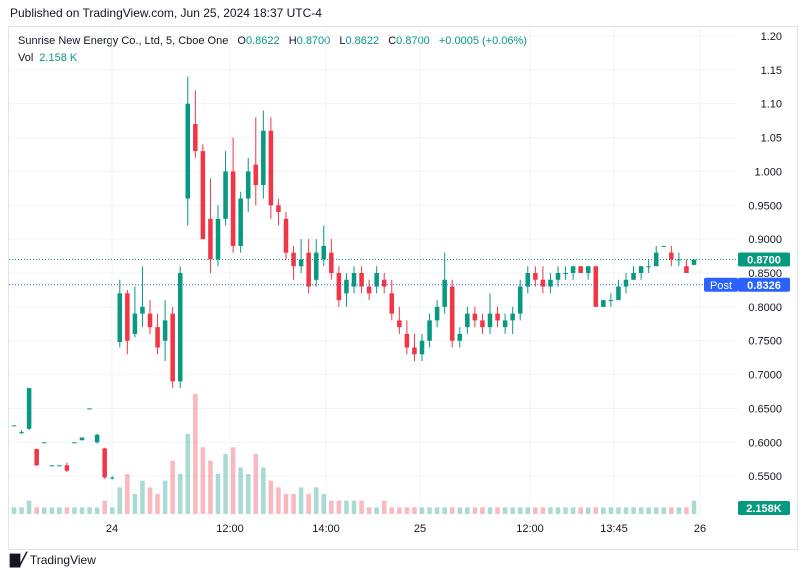  What do you see at coordinates (420, 529) in the screenshot?
I see `x-tick-label: 25` at bounding box center [420, 529].